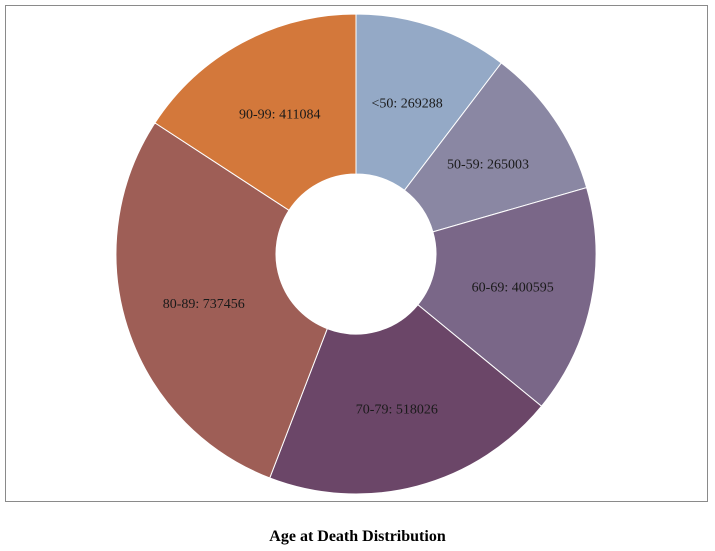  Describe the element at coordinates (280, 114) in the screenshot. I see `slice-label: 90-99: 411084` at that location.